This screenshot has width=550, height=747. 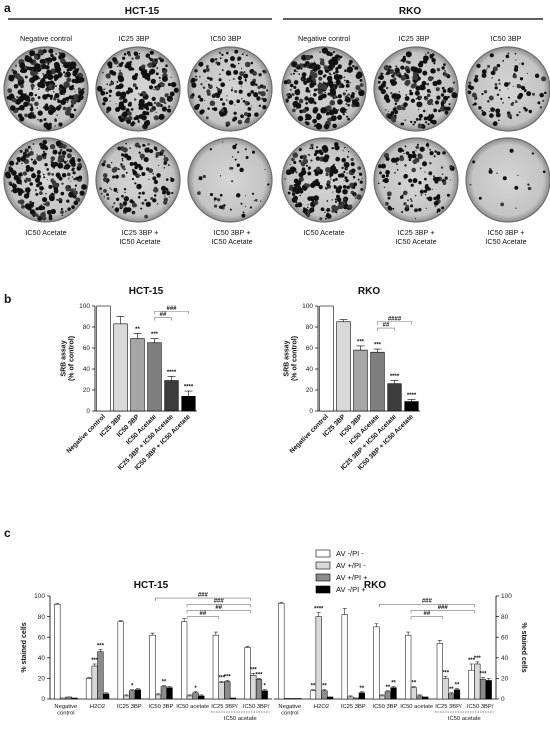 What do you see at coordinates (65, 713) in the screenshot?
I see `category-label-line: control` at bounding box center [65, 713].